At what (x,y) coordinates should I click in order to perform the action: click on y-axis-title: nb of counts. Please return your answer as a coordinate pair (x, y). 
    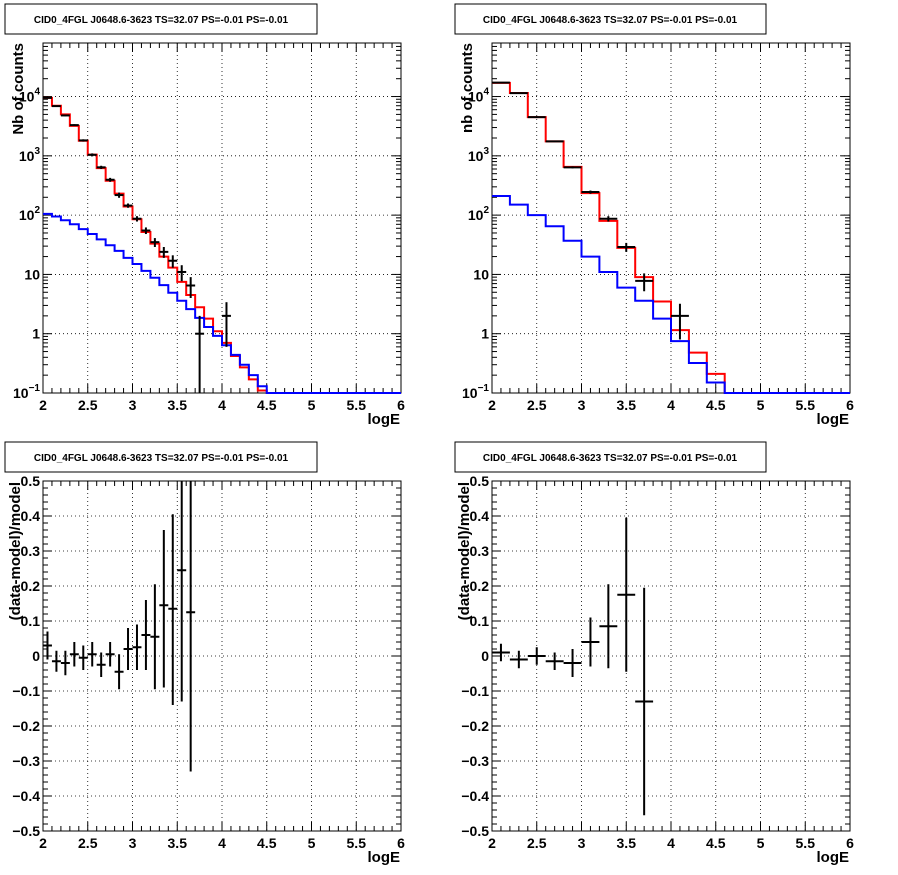
    Looking at the image, I should click on (467, 88).